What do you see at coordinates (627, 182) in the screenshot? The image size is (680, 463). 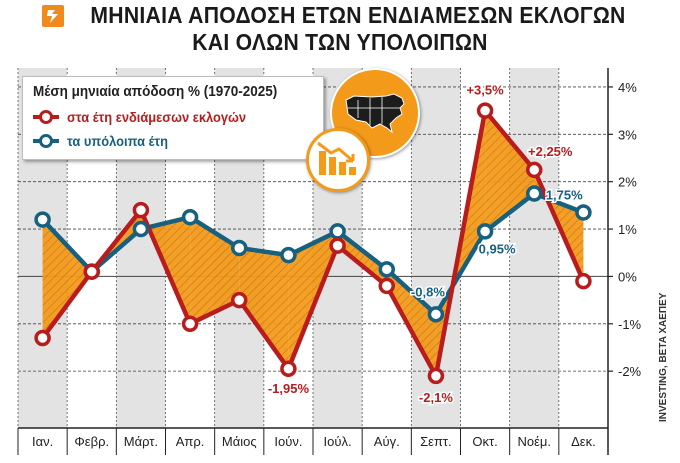 I see `y-tick-label: 2%` at bounding box center [627, 182].